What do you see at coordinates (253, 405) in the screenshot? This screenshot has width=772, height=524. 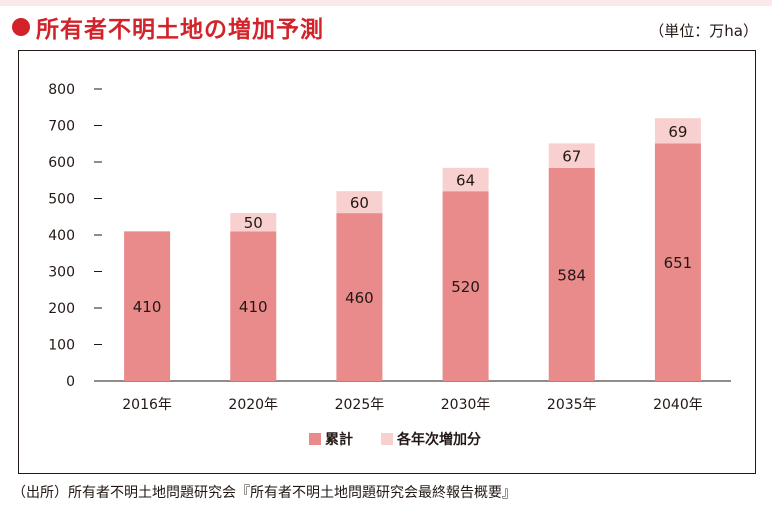 I see `x-tick-label: 2020年` at bounding box center [253, 405].